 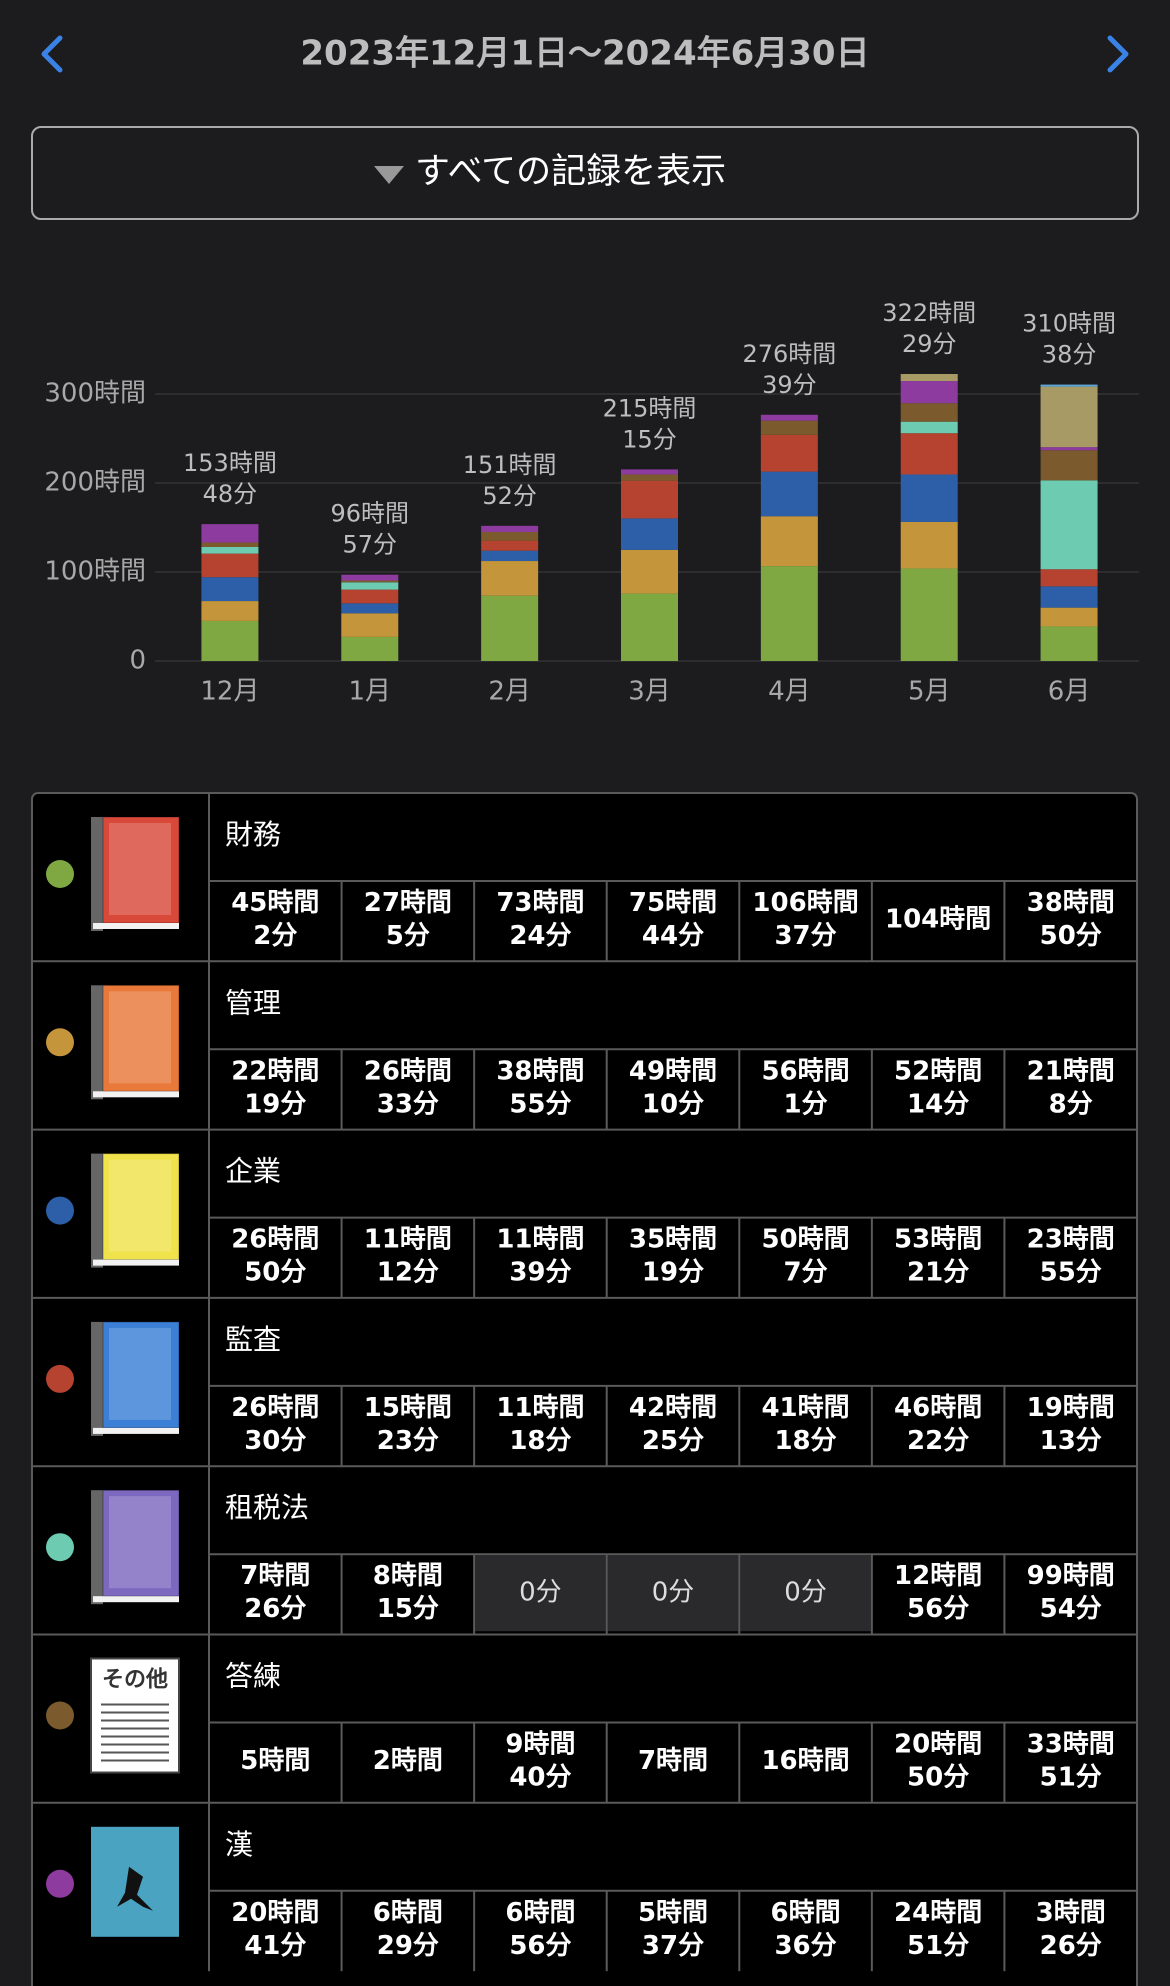 What do you see at coordinates (136, 926) in the screenshot?
I see `book-pages` at bounding box center [136, 926].